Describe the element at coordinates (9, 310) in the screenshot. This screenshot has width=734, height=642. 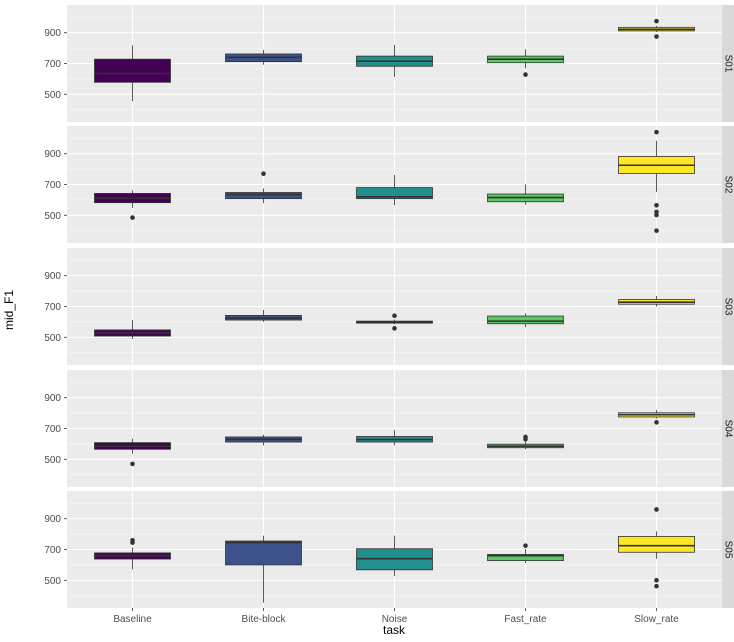
I see `y-axis-title: mid_F1` at that location.